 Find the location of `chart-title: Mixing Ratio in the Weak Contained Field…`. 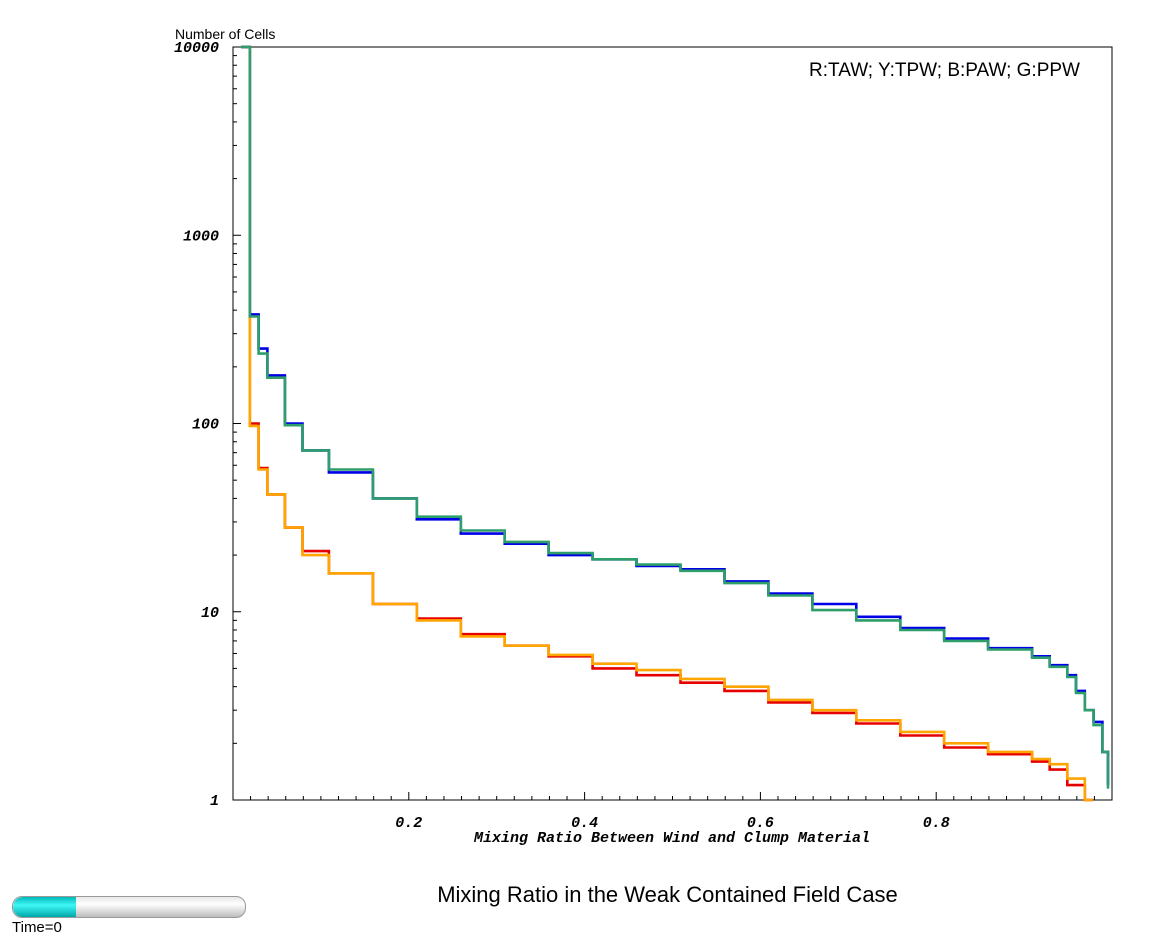

chart-title: Mixing Ratio in the Weak Contained Field… is located at coordinates (667, 894).